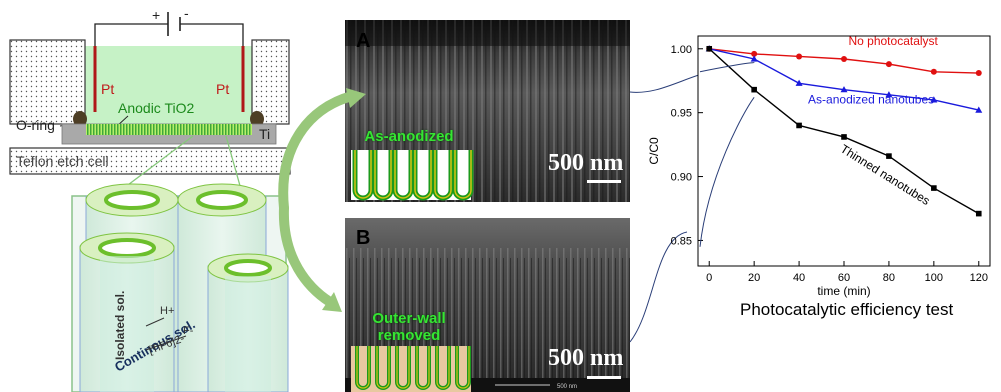 This screenshot has width=1001, height=392. Describe the element at coordinates (409, 335) in the screenshot. I see `outer-wall-label-line2: removed` at that location.